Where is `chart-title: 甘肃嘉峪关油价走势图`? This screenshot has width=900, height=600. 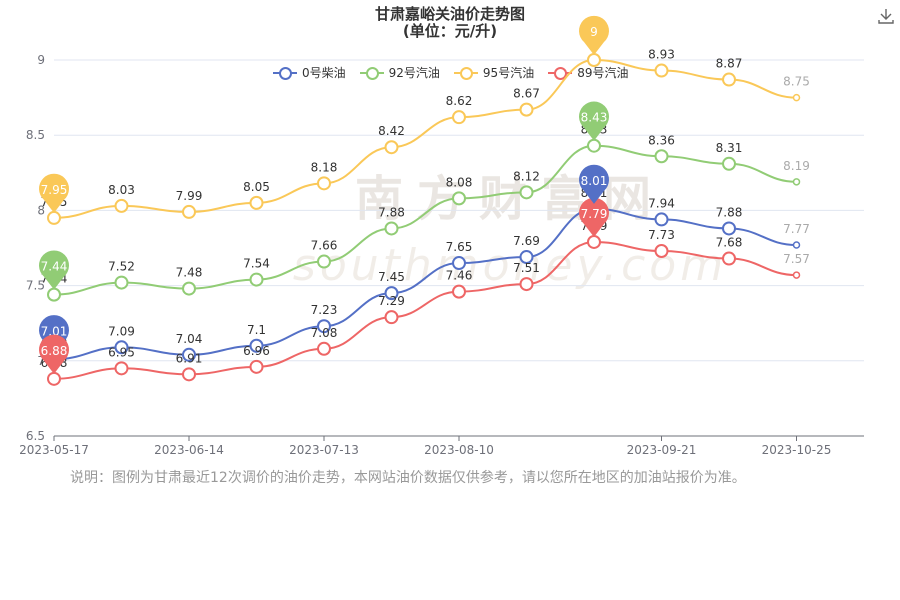 chart-title: 甘肃嘉峪关油价走势图 is located at coordinates (449, 14).